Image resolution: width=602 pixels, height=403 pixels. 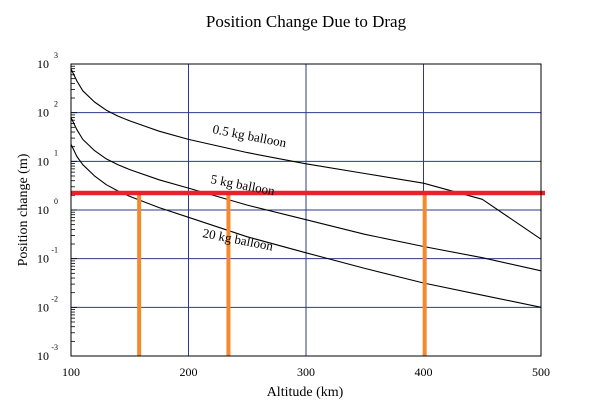 What do you see at coordinates (541, 372) in the screenshot?
I see `x-tick-label: 500` at bounding box center [541, 372].